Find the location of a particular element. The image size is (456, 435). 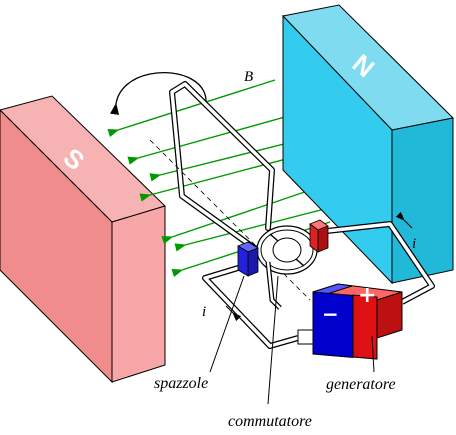

commutator-label: commutatore is located at coordinates (270, 421).